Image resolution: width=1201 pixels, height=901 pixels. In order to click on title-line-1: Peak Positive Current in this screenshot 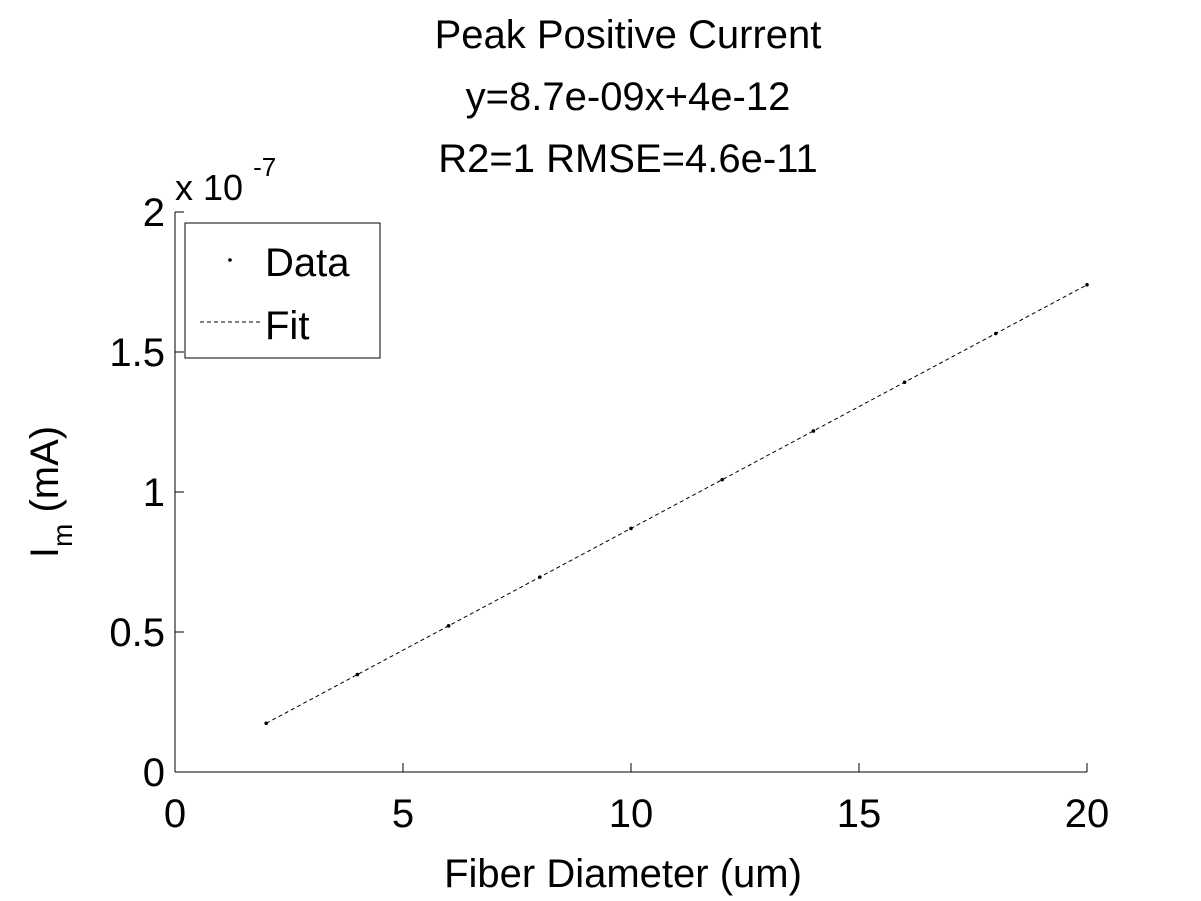, I will do `click(628, 35)`.